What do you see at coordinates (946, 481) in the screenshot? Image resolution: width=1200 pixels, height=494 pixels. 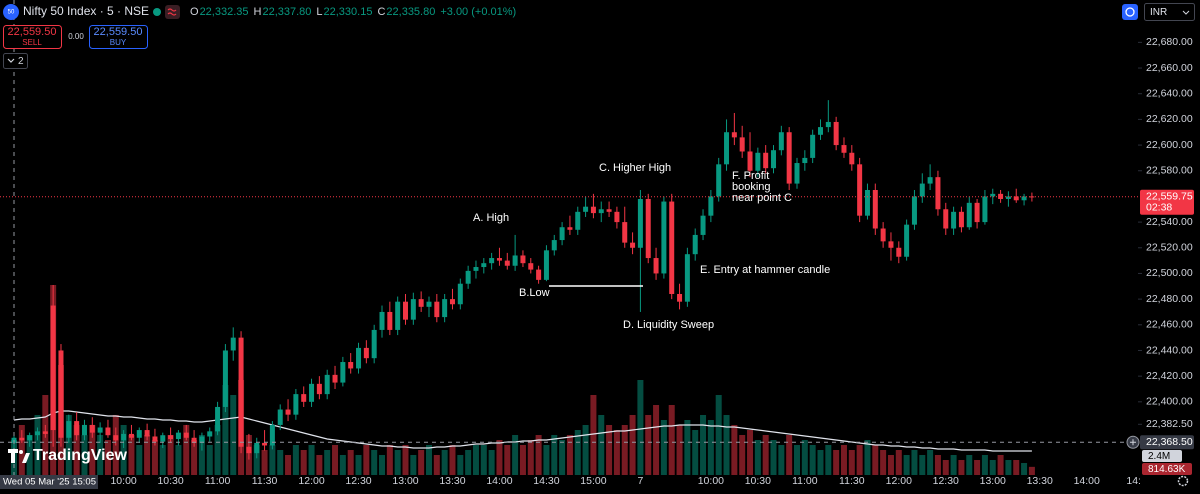 I see `x-tick-label: 12:30` at bounding box center [946, 481].